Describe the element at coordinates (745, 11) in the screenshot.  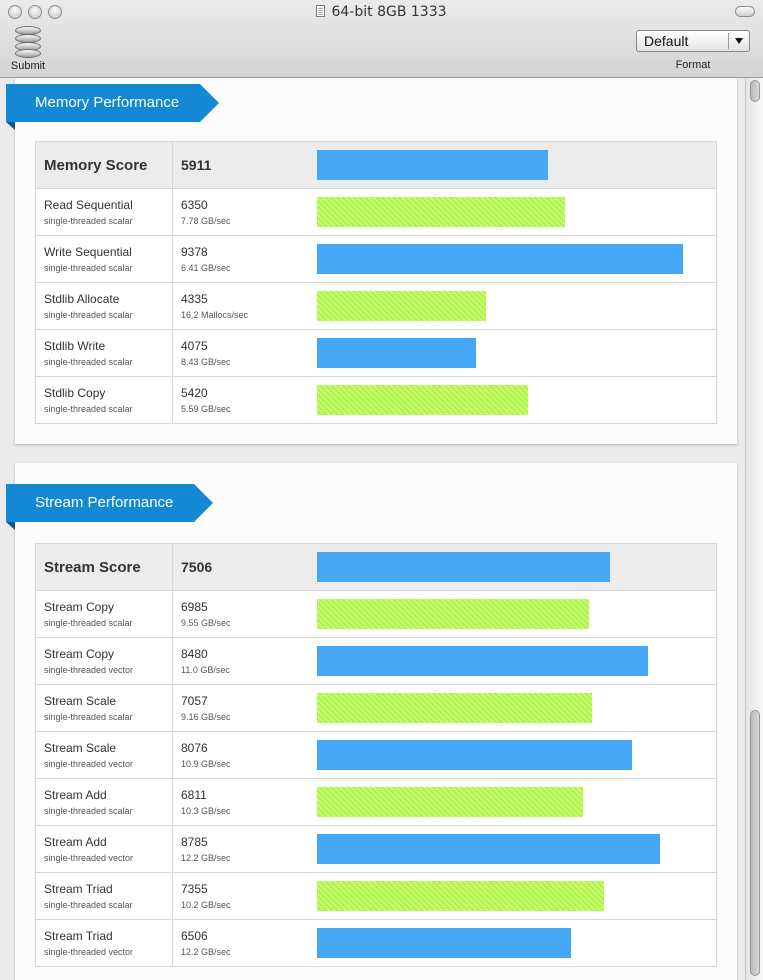
I see `toolbar-toggle-button` at that location.